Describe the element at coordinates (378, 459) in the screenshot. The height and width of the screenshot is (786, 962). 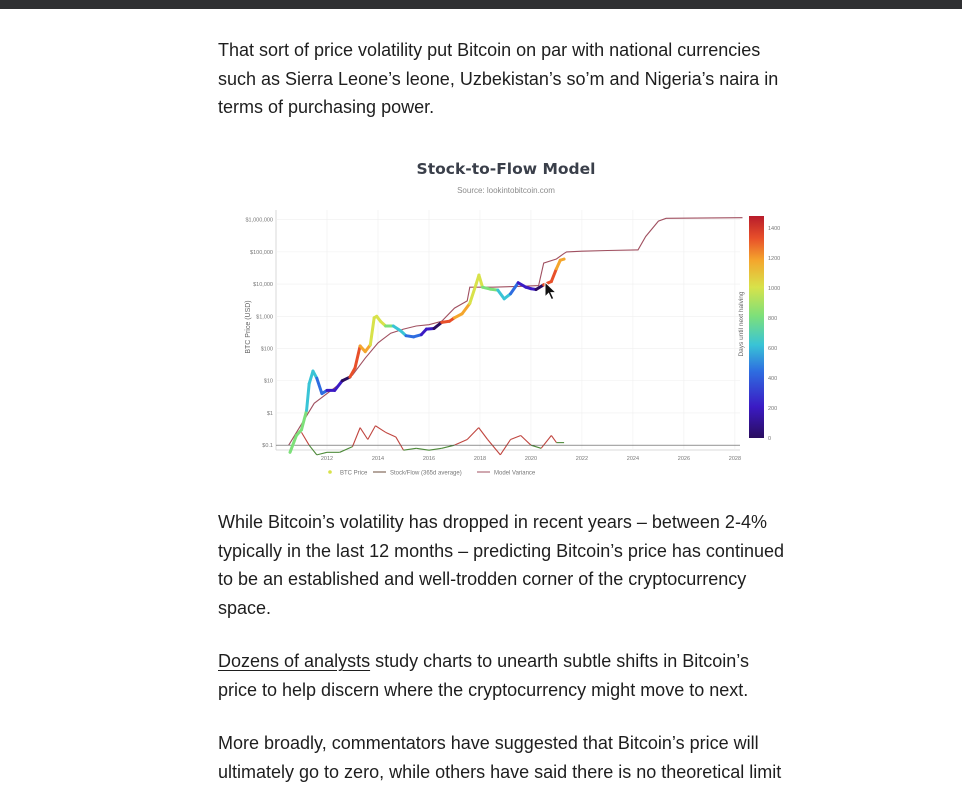
I see `x-tick-label: 2014` at that location.